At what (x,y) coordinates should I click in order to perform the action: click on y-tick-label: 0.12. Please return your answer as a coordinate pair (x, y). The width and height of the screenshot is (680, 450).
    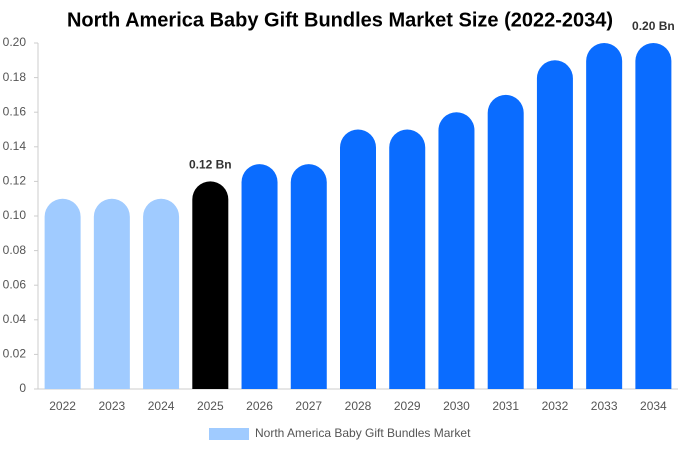
    Looking at the image, I should click on (15, 181).